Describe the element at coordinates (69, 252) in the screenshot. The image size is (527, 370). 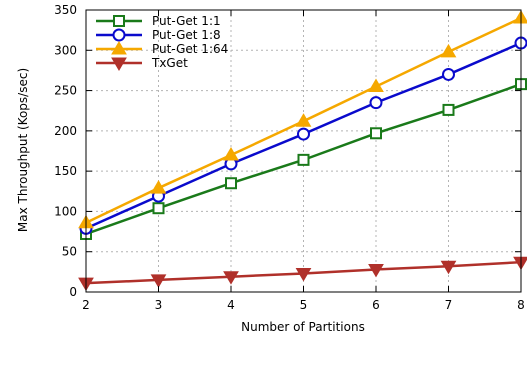
I see `y-tick-label: 50` at that location.